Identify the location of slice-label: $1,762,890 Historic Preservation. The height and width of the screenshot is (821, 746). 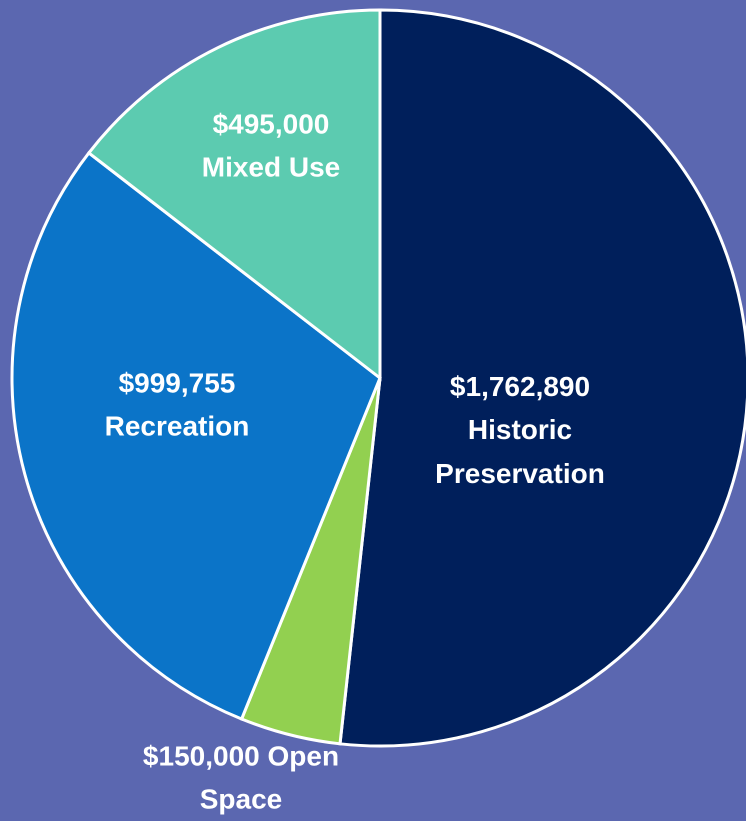
(520, 430).